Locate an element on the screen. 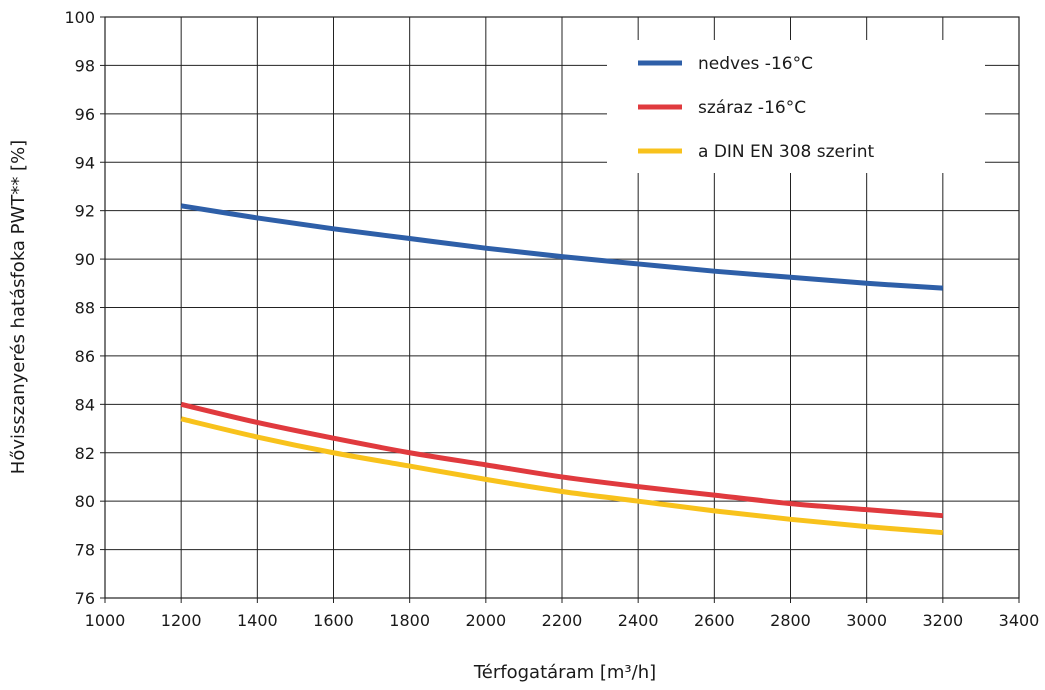 This screenshot has width=1045, height=690. x-tick-label: 2400 is located at coordinates (638, 620).